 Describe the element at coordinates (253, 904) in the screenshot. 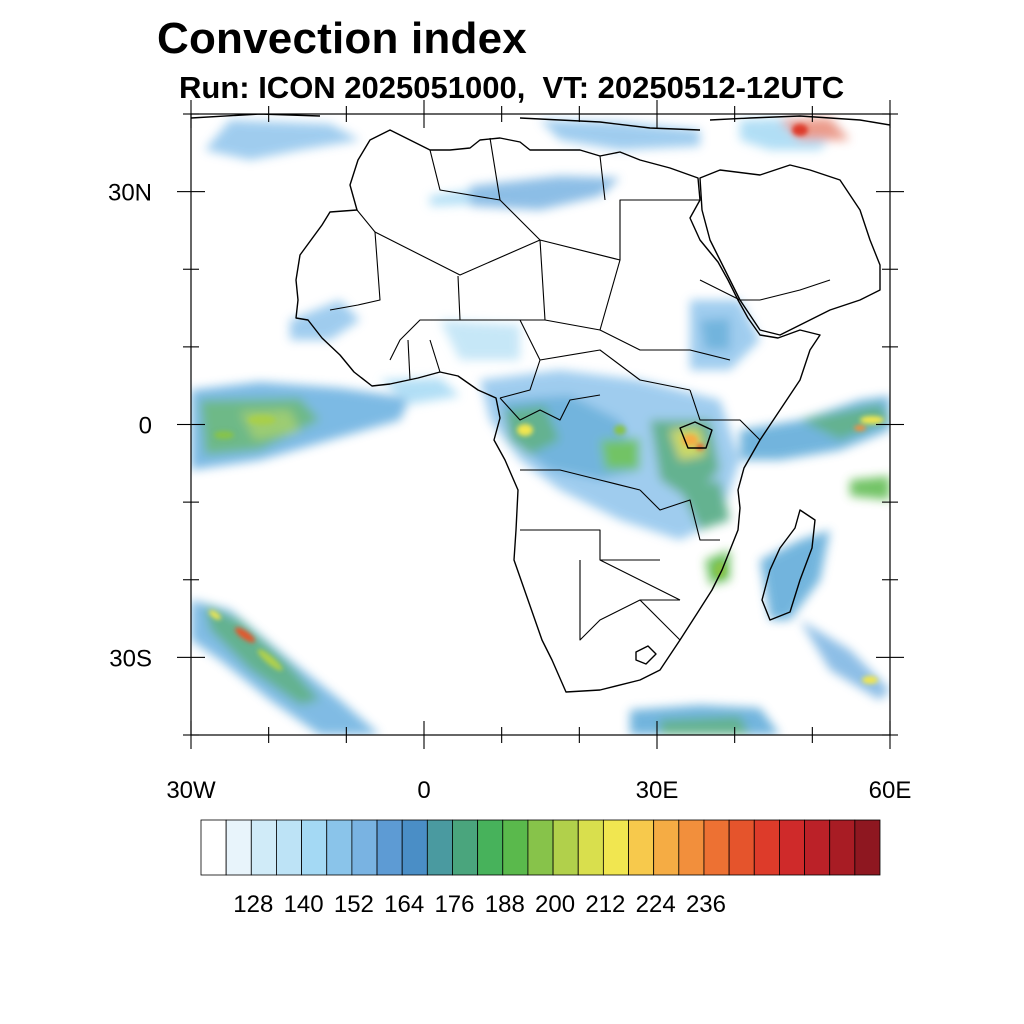

I see `colorbar-label: 128` at that location.